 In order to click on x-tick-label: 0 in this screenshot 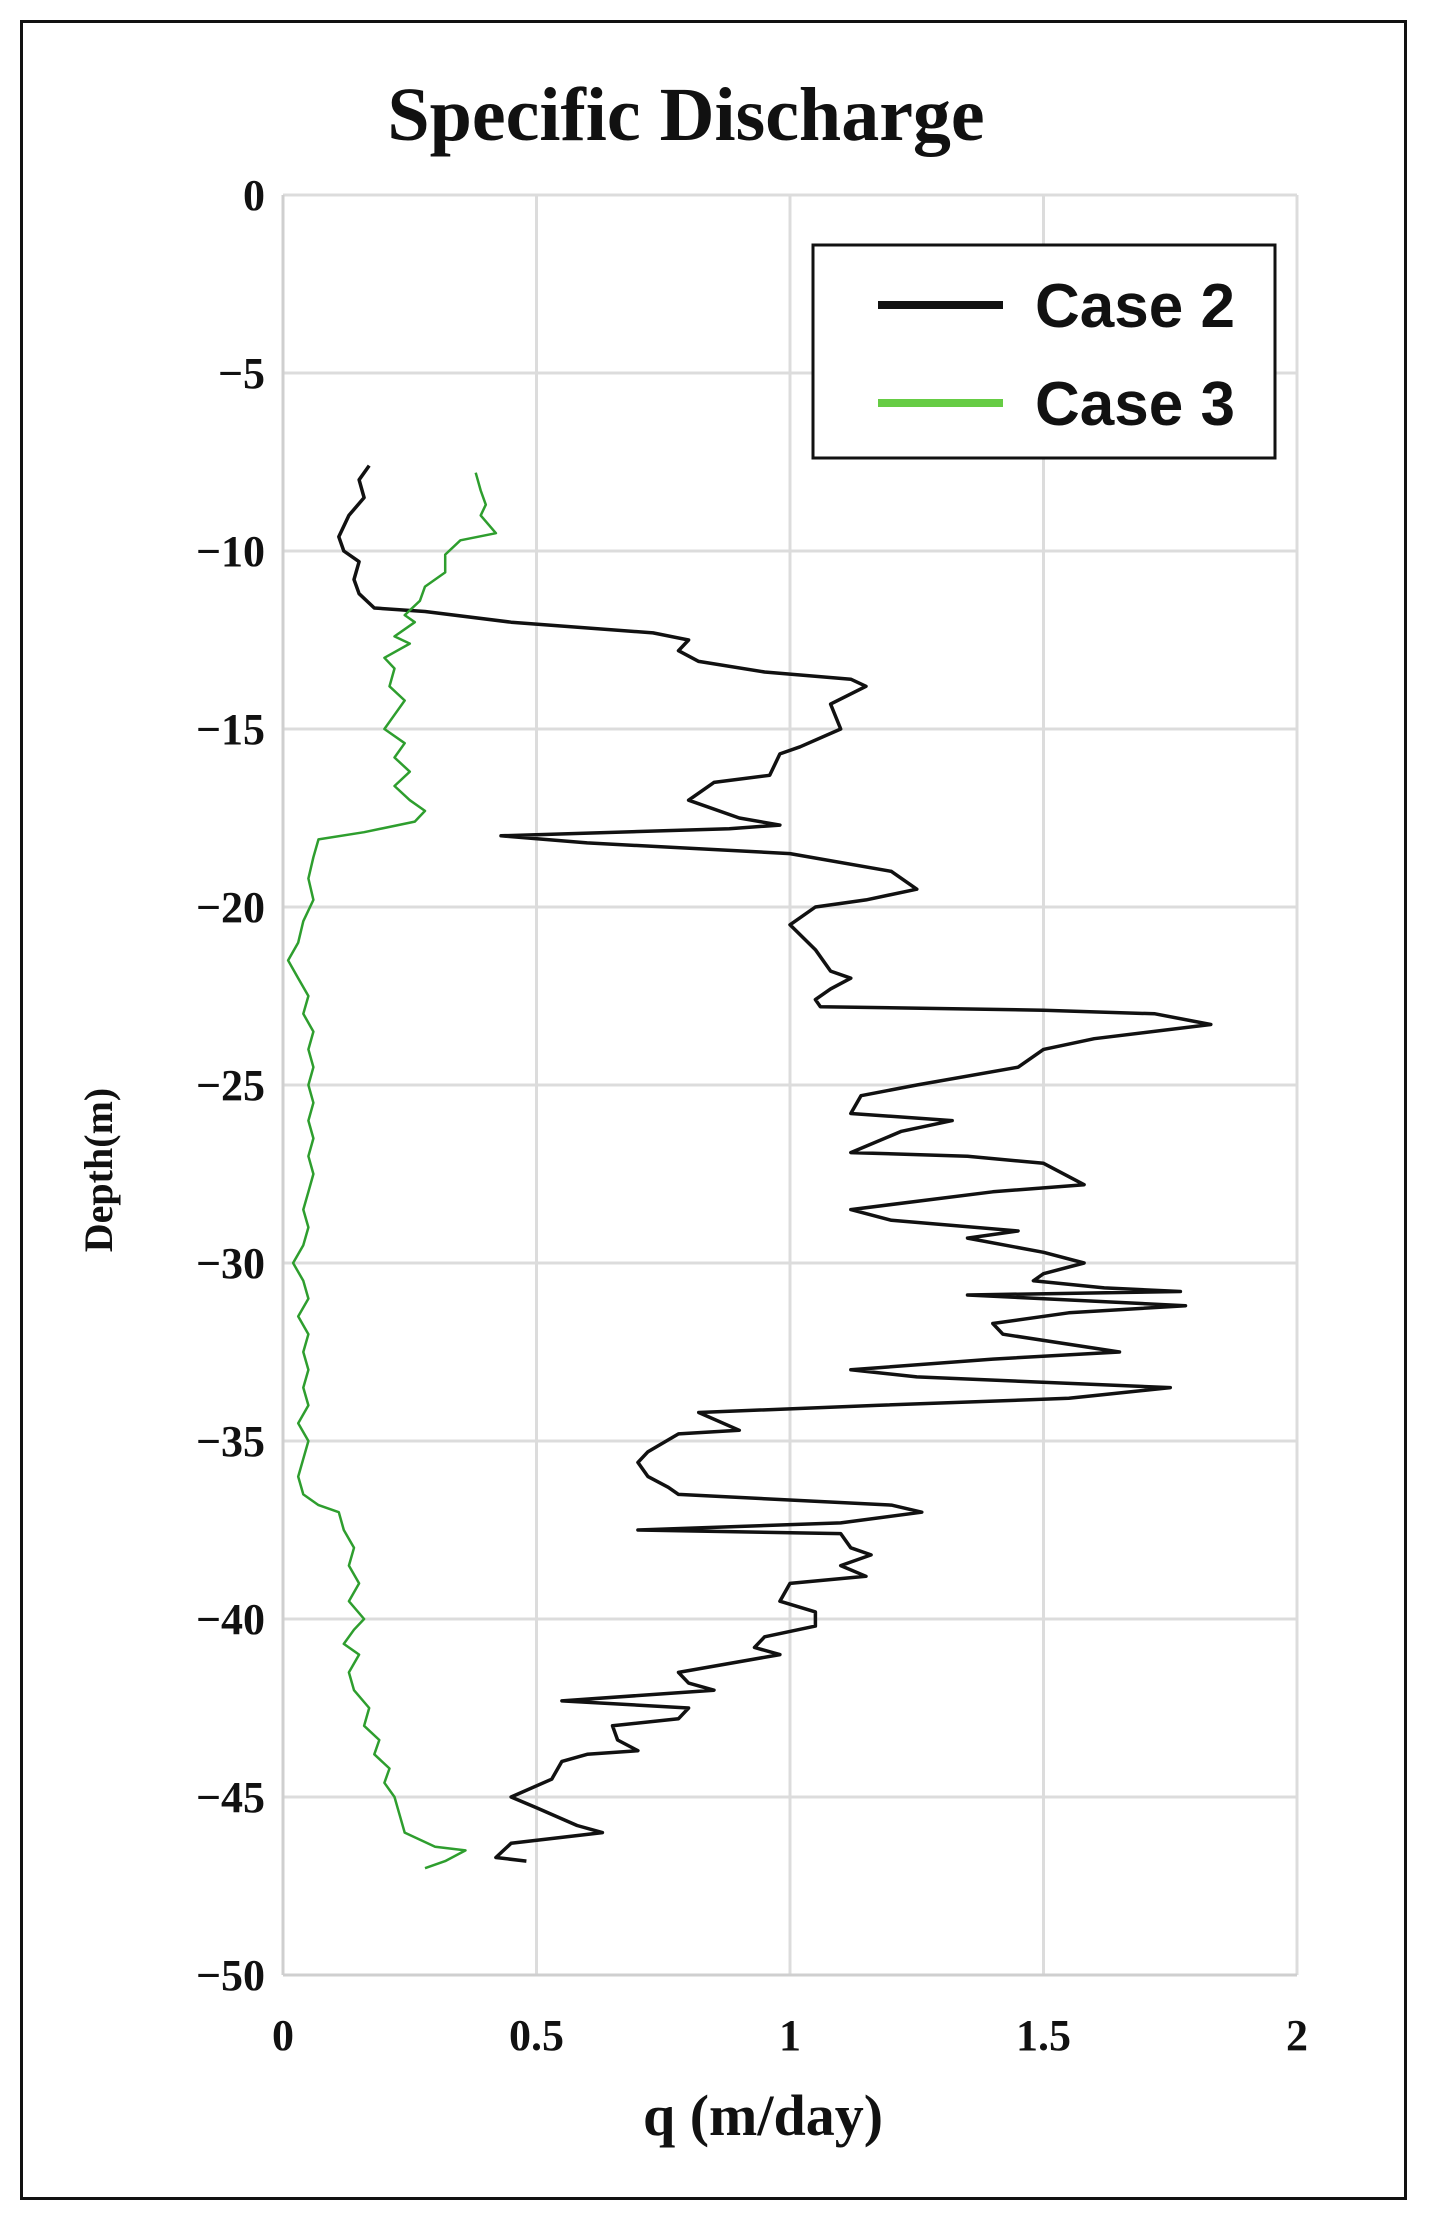, I will do `click(283, 2035)`.